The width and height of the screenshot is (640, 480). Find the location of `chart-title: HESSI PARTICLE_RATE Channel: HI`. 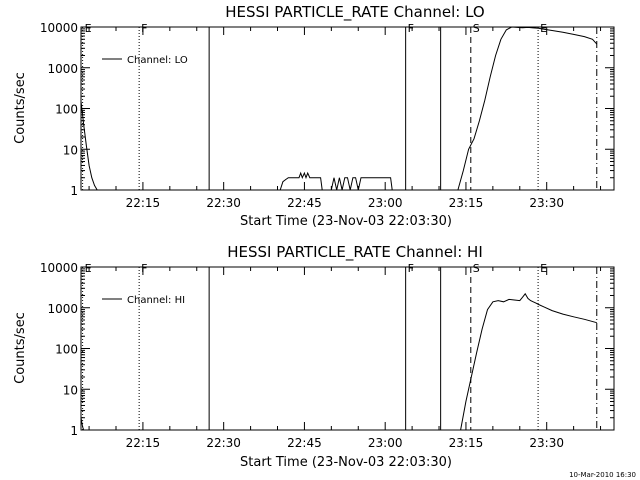

chart-title: HESSI PARTICLE_RATE Channel: HI is located at coordinates (355, 252).